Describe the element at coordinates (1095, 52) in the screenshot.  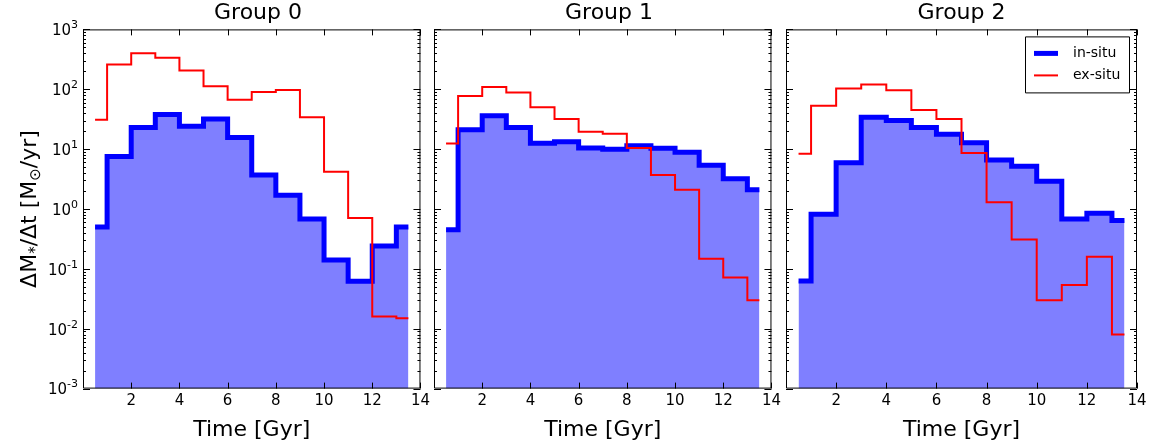
I see `legend-label: in-situ` at that location.